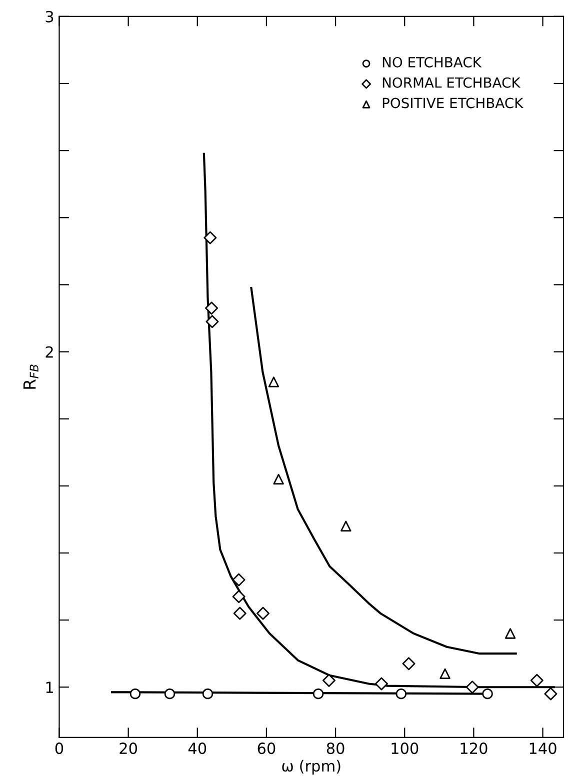 Image resolution: width=575 pixels, height=782 pixels. What do you see at coordinates (129, 748) in the screenshot?
I see `x-tick-label: 20` at bounding box center [129, 748].